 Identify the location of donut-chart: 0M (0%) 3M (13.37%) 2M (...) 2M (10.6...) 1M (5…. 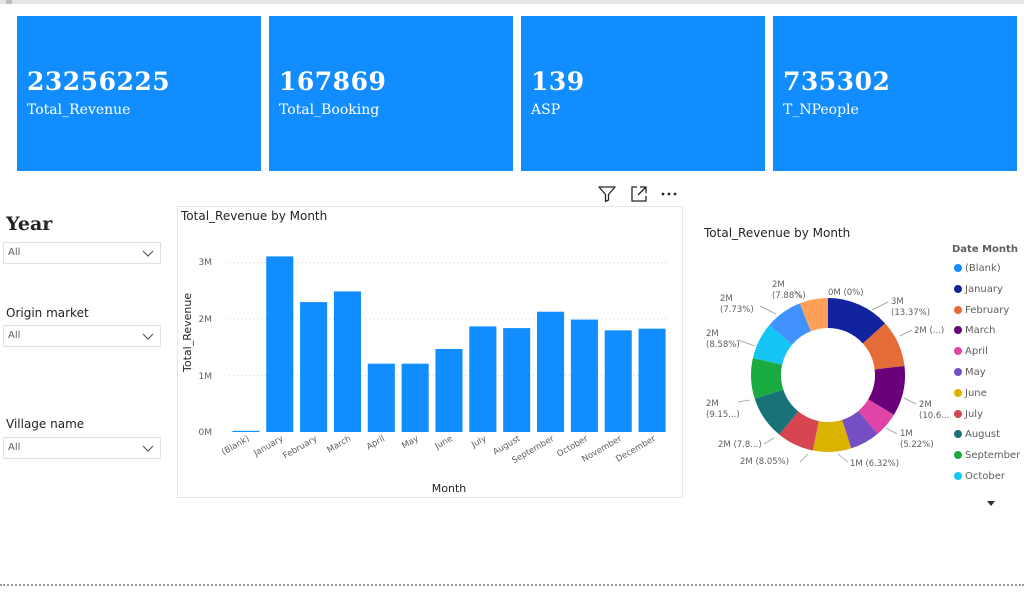
(820, 375).